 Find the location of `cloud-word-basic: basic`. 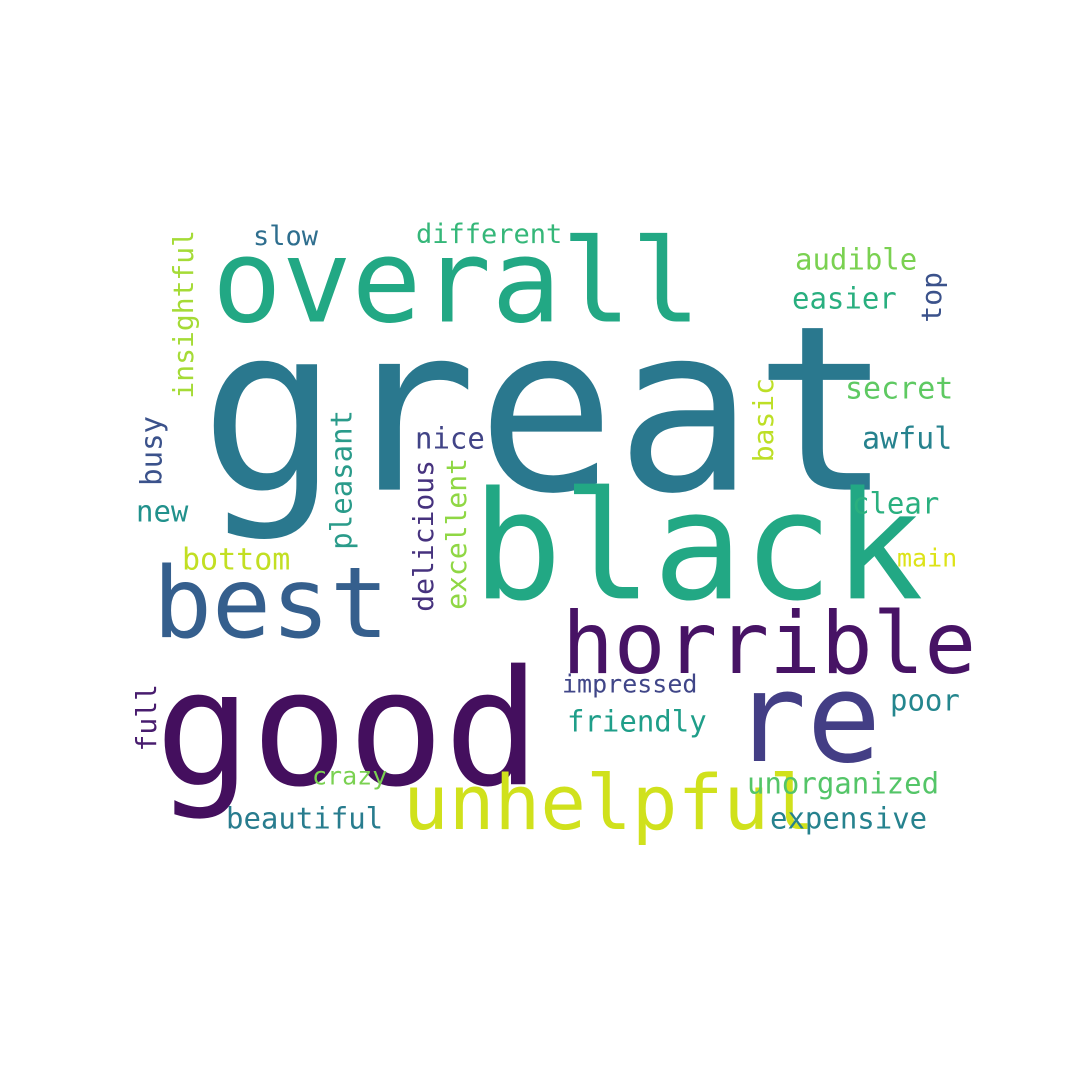

cloud-word-basic: basic is located at coordinates (763, 420).